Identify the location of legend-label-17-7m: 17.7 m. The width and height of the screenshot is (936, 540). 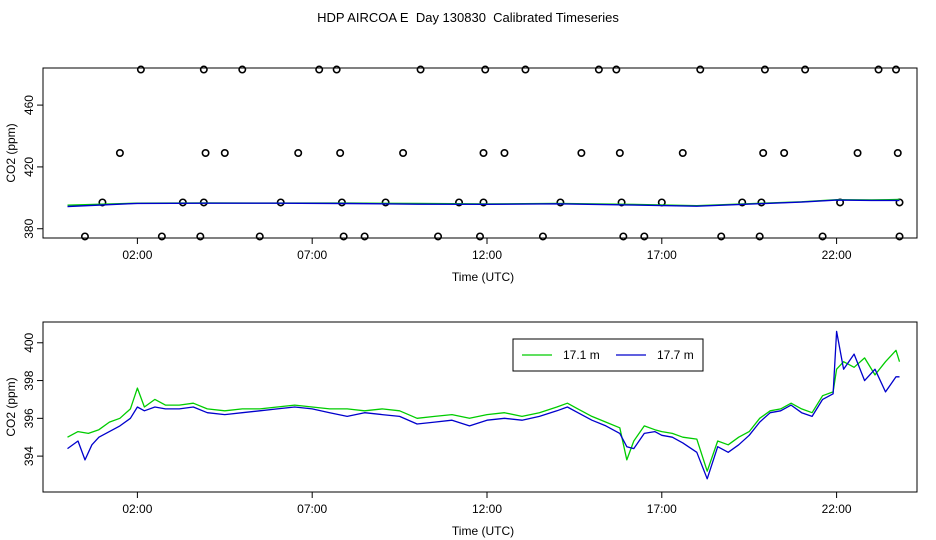
(675, 355).